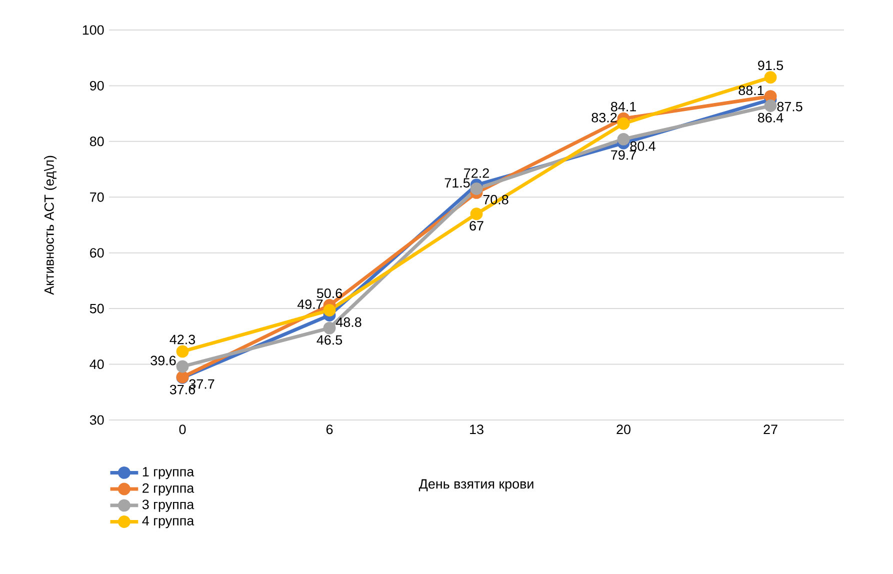  Describe the element at coordinates (310, 305) in the screenshot. I see `data-label: 49.7` at that location.